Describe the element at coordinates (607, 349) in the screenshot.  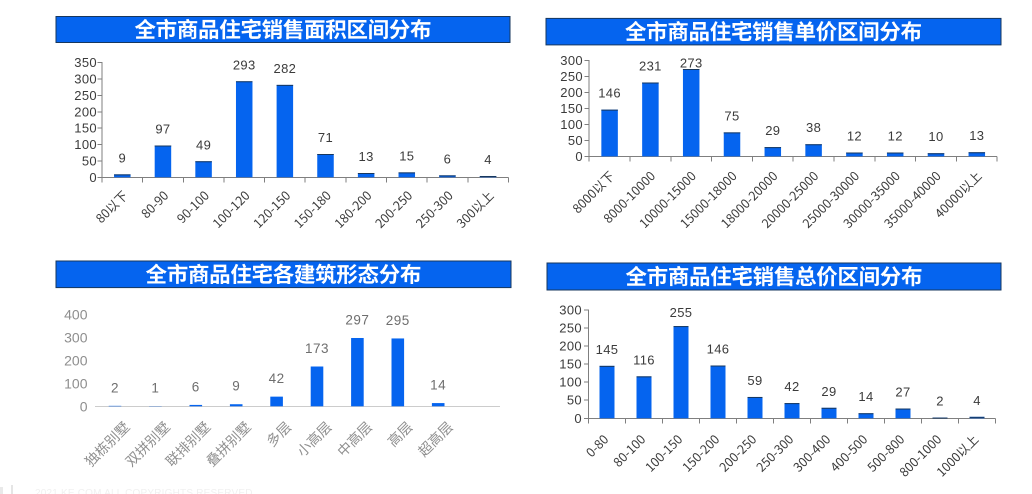
I see `svg-text: 145` at that location.